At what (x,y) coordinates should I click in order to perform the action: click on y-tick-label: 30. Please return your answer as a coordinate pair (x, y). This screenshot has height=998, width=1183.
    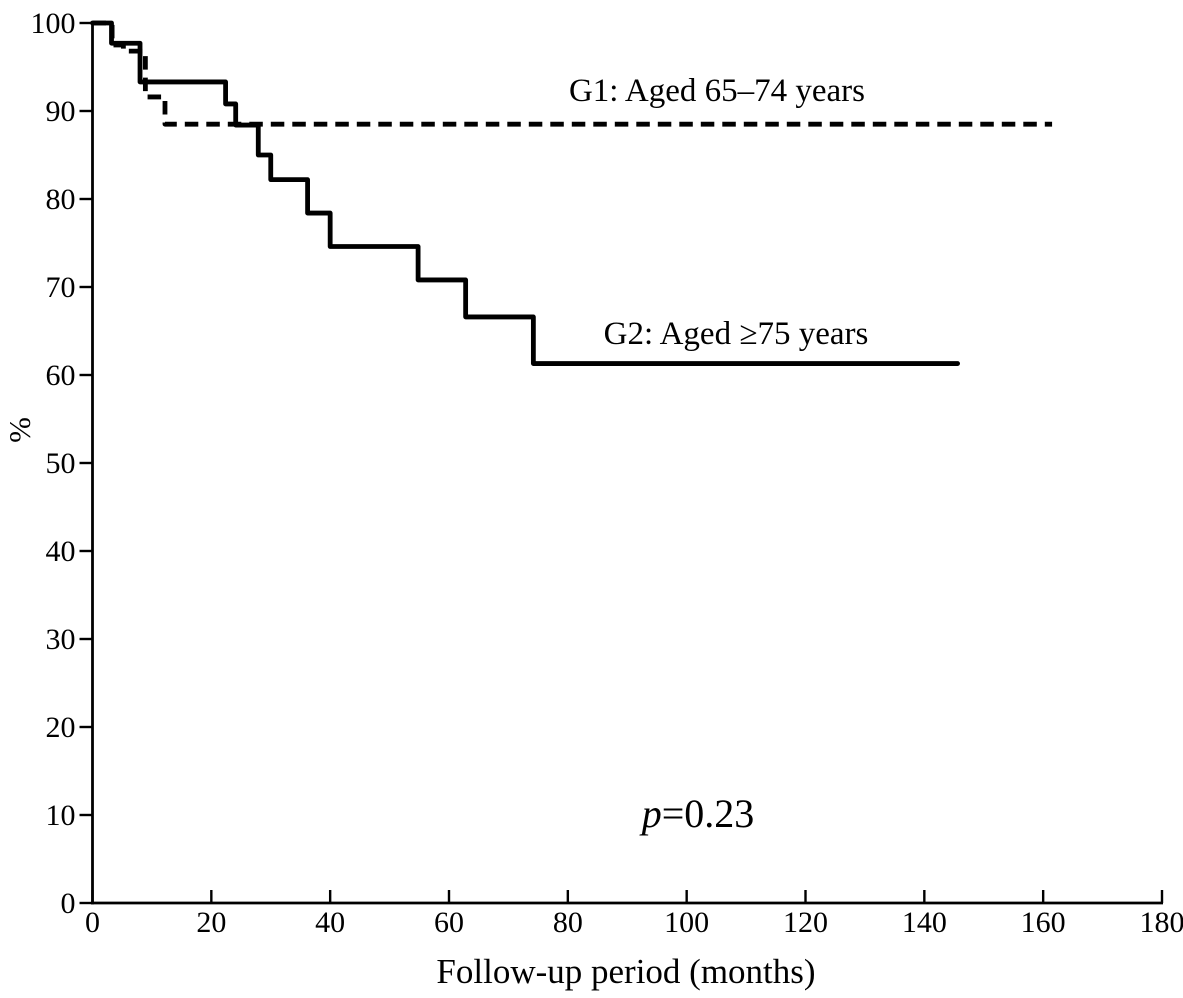
    Looking at the image, I should click on (61, 639).